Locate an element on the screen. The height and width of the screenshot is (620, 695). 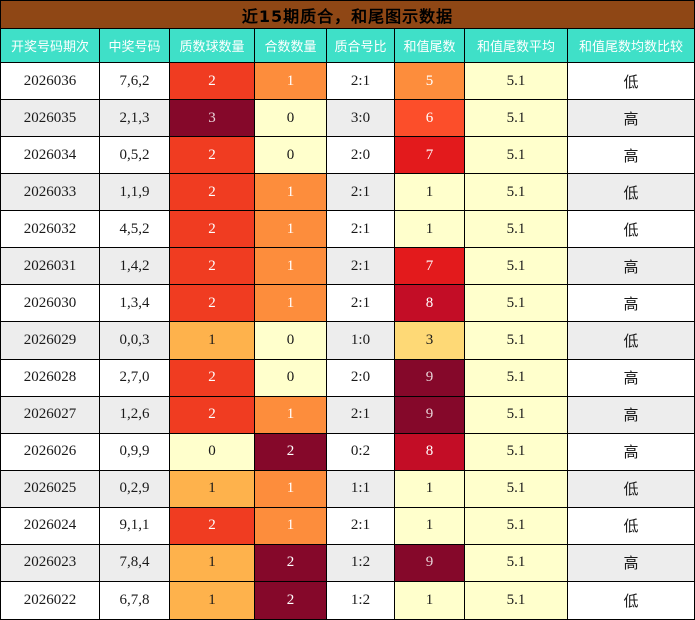
cell-prime-count: 0 is located at coordinates (212, 452).